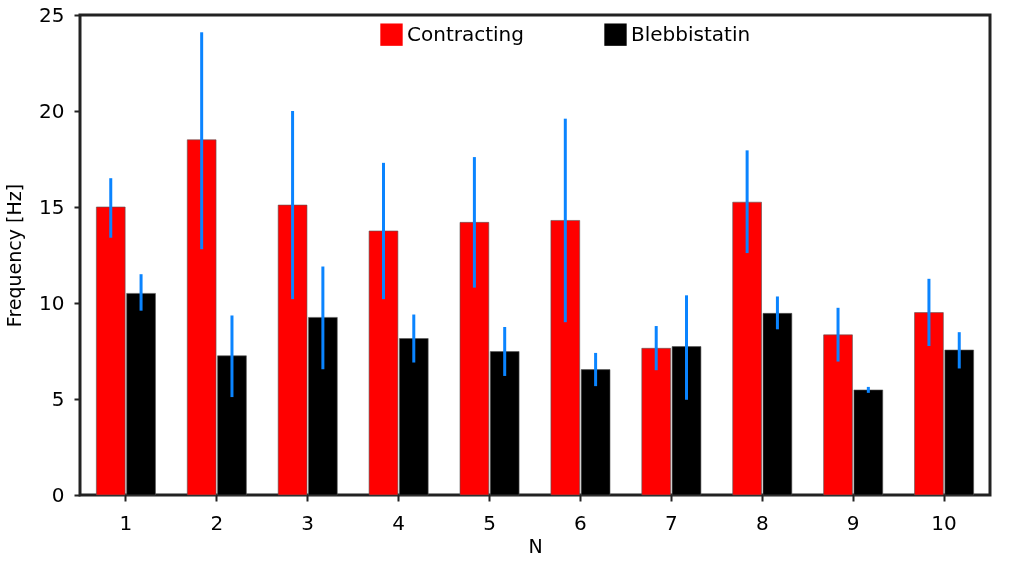  I want to click on x-axis-title: N, so click(535, 545).